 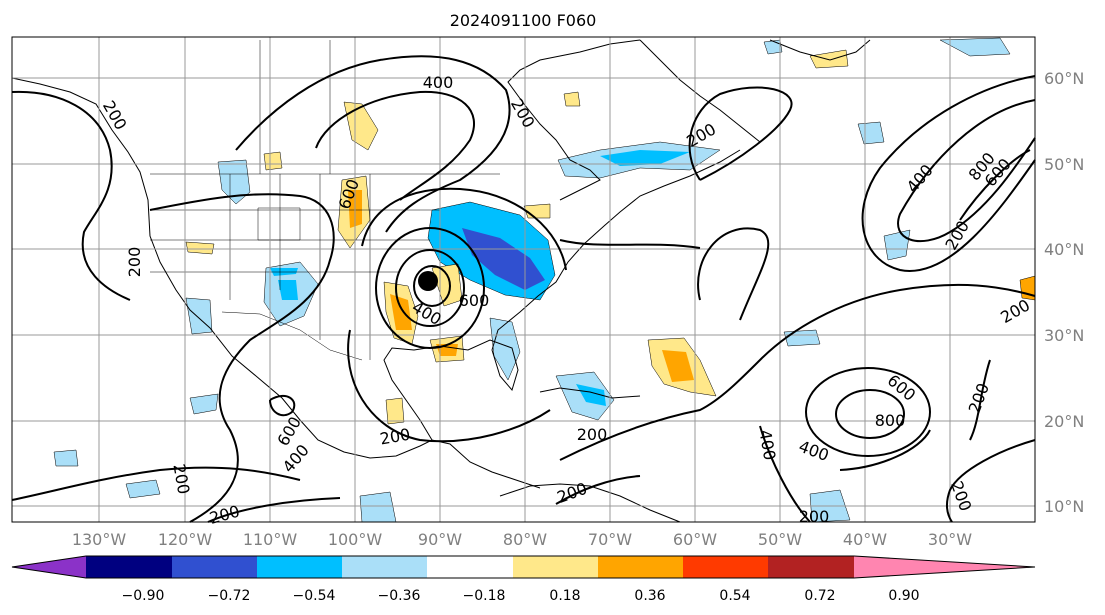 I want to click on colorbar-tick-label: 0.54, so click(x=734, y=596).